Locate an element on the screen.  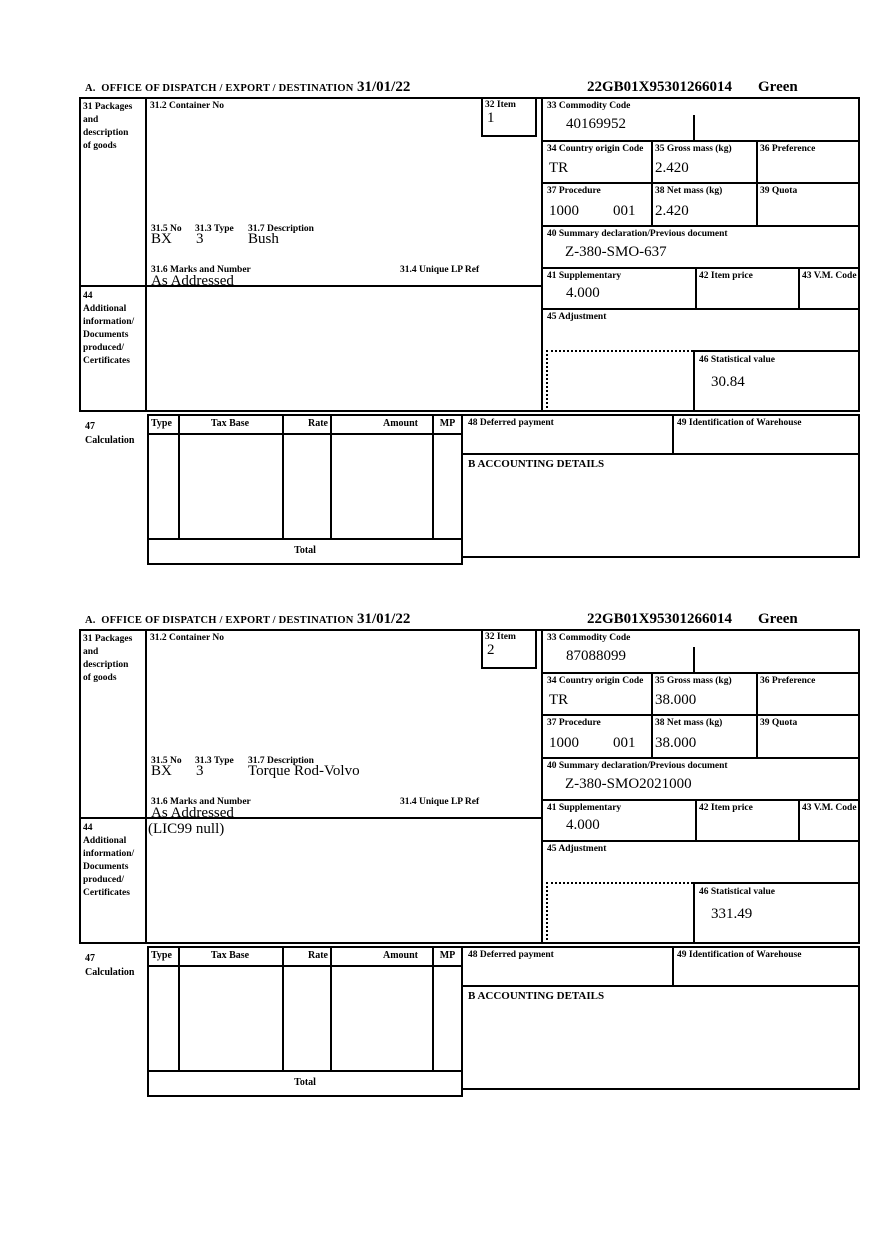
accounting-region-border is located at coordinates (661, 486).